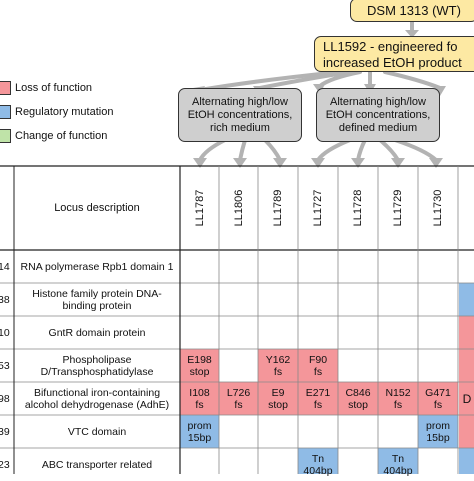 This screenshot has height=481, width=474. What do you see at coordinates (5, 431) in the screenshot?
I see `row-locus-id: 39` at bounding box center [5, 431].